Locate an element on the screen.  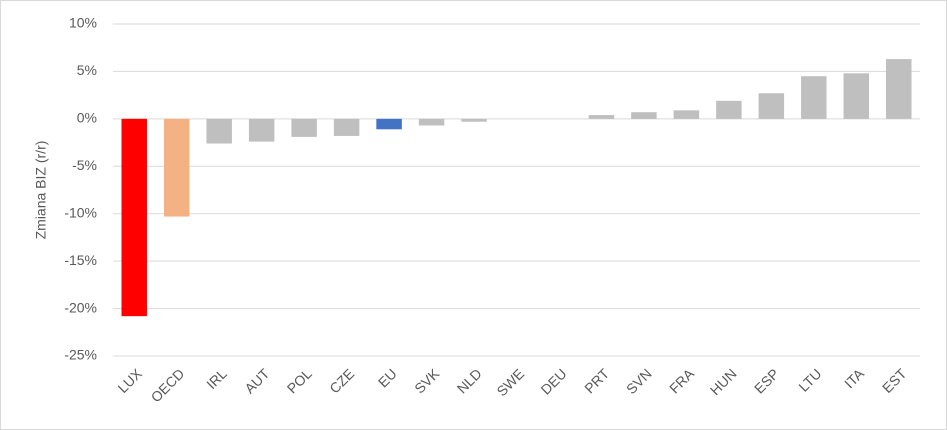
y-tick-label: 10% is located at coordinates (83, 23).